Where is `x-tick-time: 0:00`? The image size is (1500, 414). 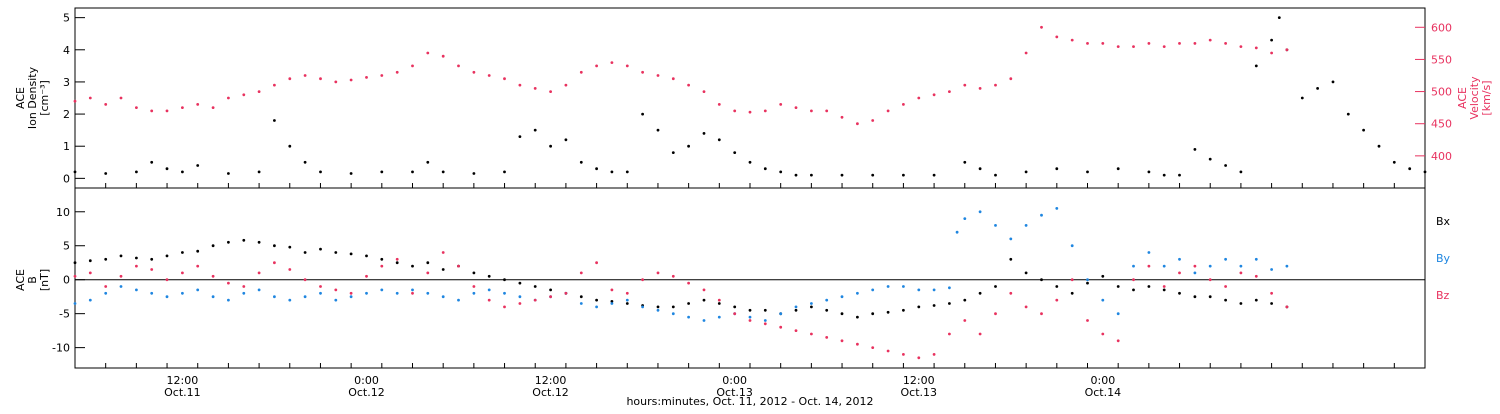 x-tick-time: 0:00 is located at coordinates (734, 380).